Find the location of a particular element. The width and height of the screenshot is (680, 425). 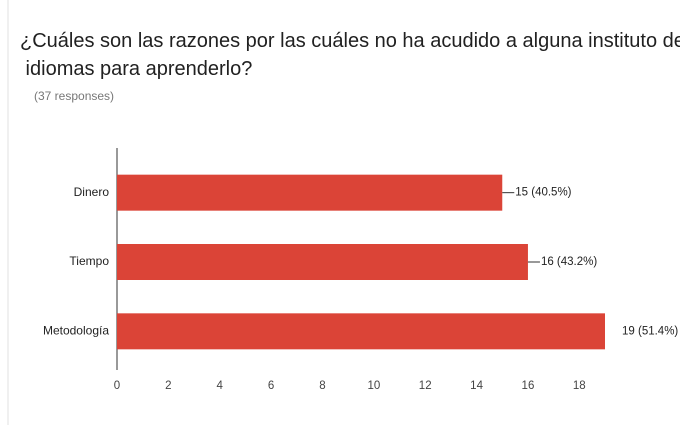

x-tick-label: 8 is located at coordinates (322, 386).